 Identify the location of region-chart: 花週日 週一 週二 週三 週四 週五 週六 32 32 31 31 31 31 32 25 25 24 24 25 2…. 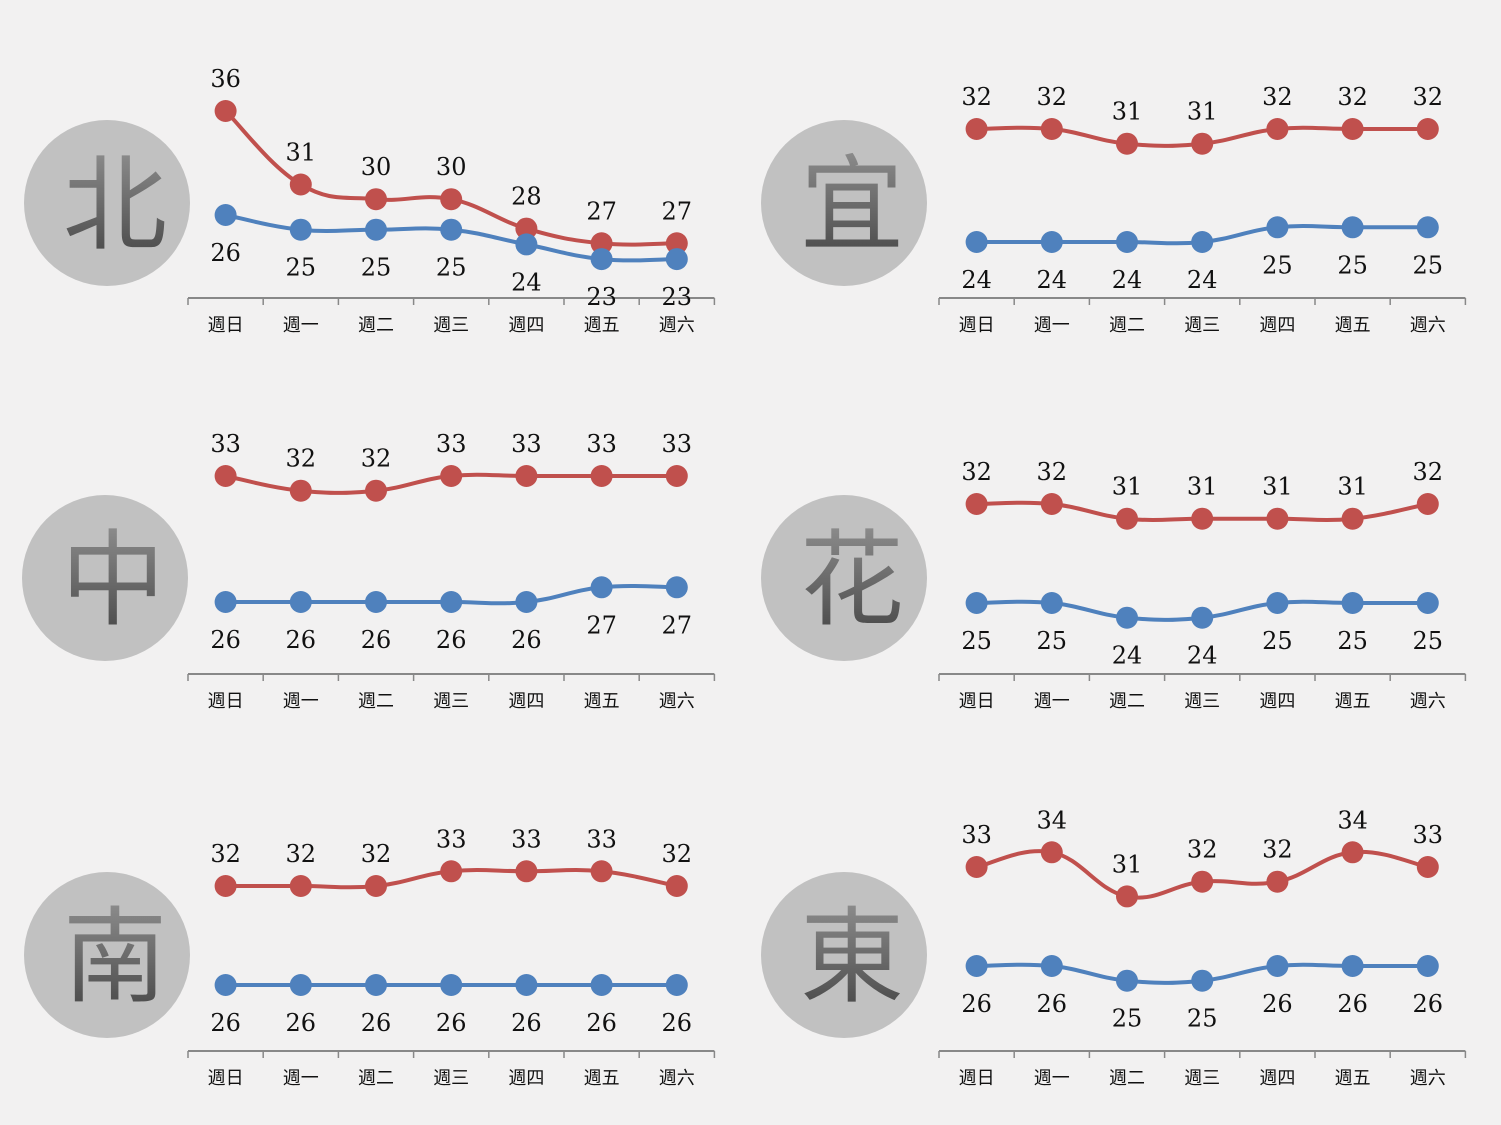
(1114, 585).